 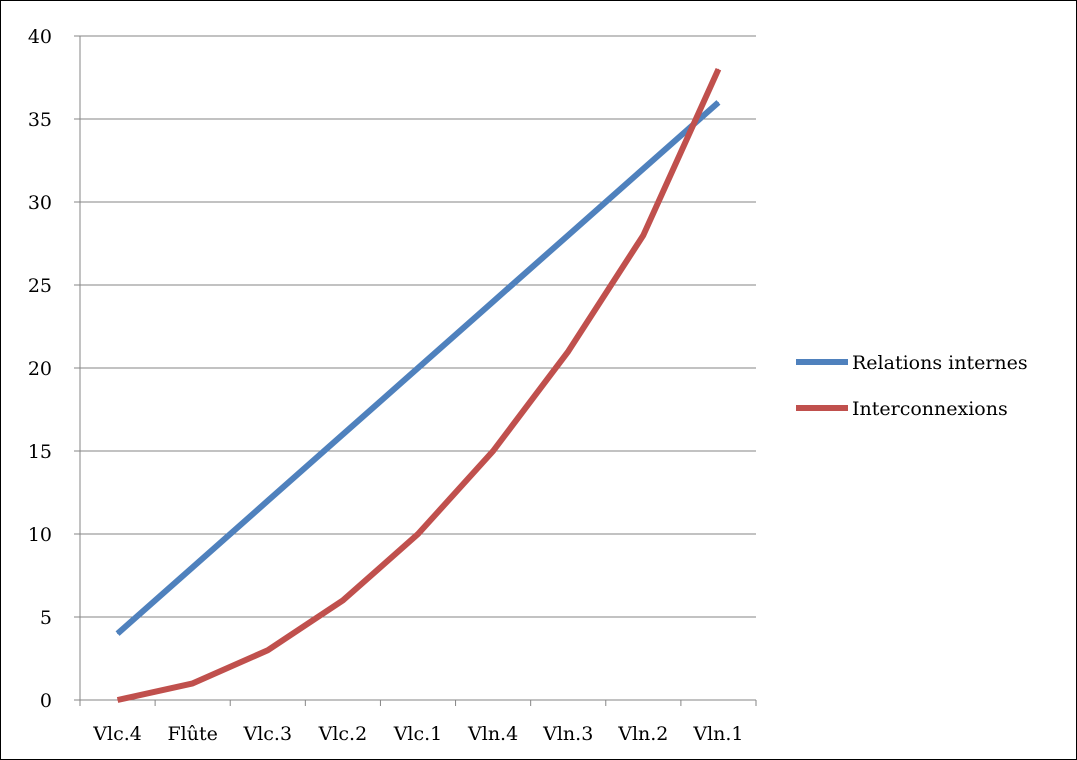 What do you see at coordinates (940, 363) in the screenshot?
I see `legend-label: Relations internes` at bounding box center [940, 363].